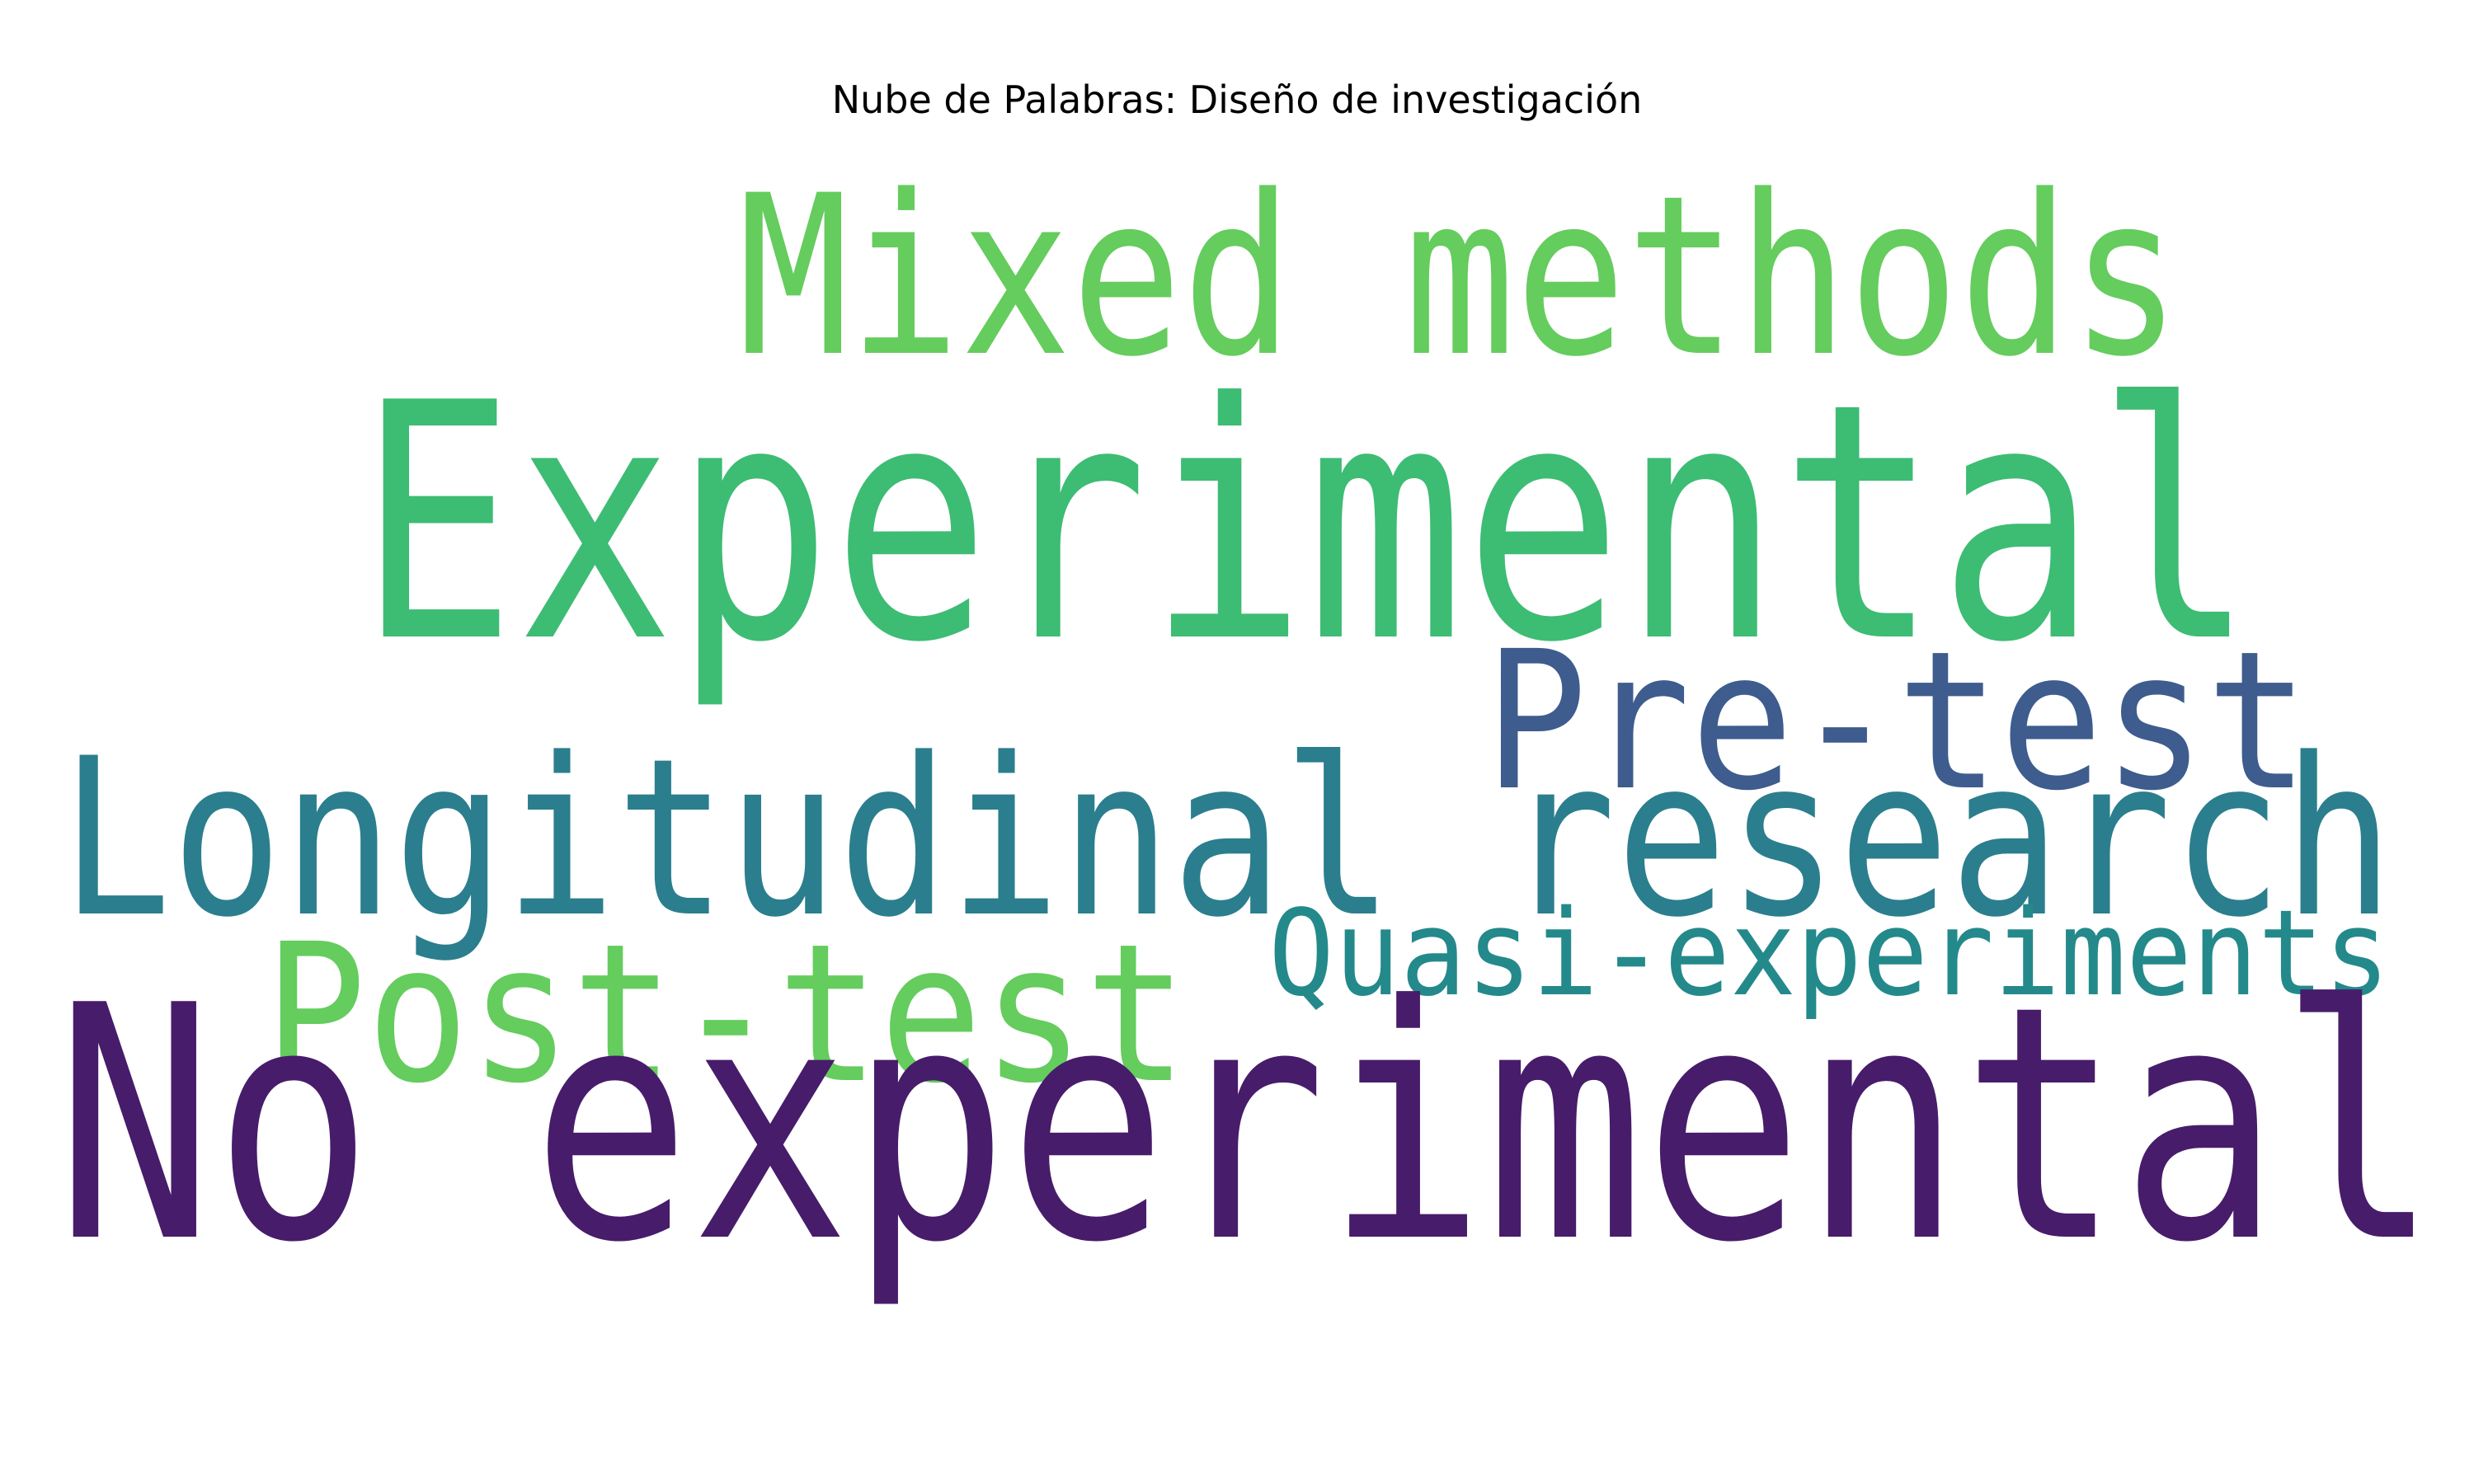 The width and height of the screenshot is (2474, 1484). What do you see at coordinates (726, 1014) in the screenshot?
I see `word-post-test: Post‐test` at bounding box center [726, 1014].